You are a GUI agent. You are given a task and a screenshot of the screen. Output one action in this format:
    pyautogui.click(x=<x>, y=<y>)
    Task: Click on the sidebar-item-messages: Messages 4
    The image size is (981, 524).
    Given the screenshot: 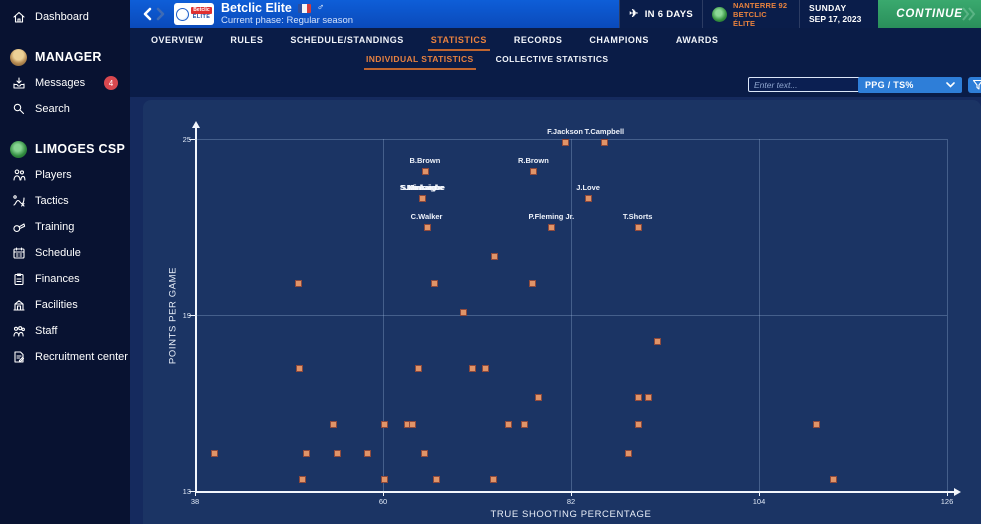 What is the action you would take?
    pyautogui.click(x=65, y=83)
    